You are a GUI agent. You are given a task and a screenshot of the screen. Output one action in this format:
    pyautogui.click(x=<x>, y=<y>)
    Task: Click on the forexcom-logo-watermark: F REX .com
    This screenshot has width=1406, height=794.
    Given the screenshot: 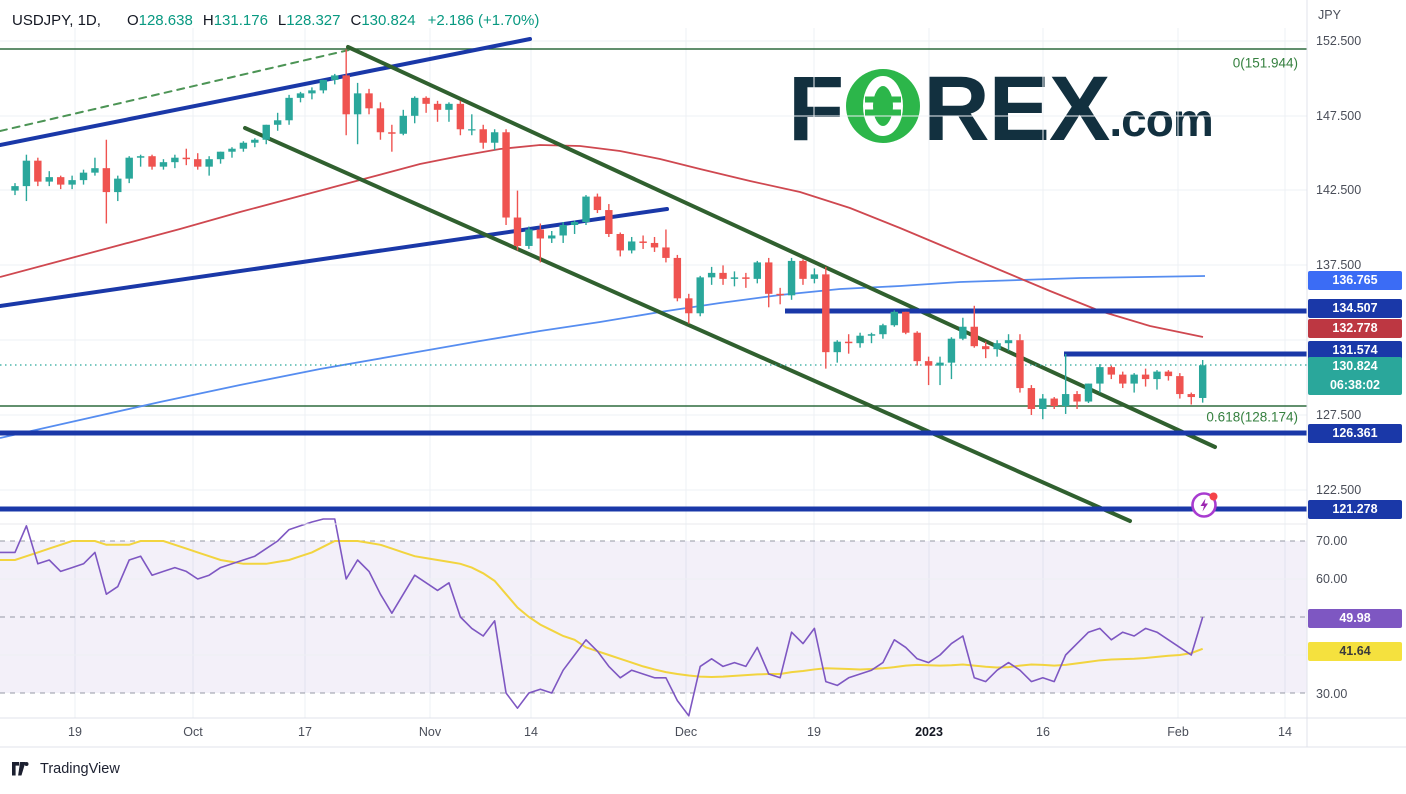 What is the action you would take?
    pyautogui.click(x=1001, y=108)
    